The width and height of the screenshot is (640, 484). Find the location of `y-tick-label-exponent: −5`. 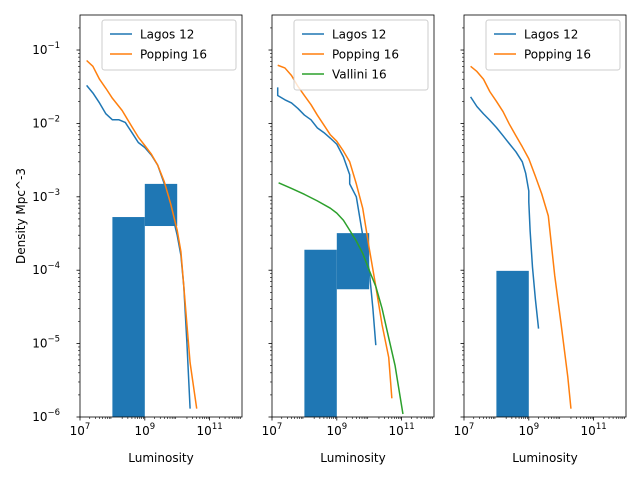

y-tick-label-exponent: −5 is located at coordinates (53, 340).